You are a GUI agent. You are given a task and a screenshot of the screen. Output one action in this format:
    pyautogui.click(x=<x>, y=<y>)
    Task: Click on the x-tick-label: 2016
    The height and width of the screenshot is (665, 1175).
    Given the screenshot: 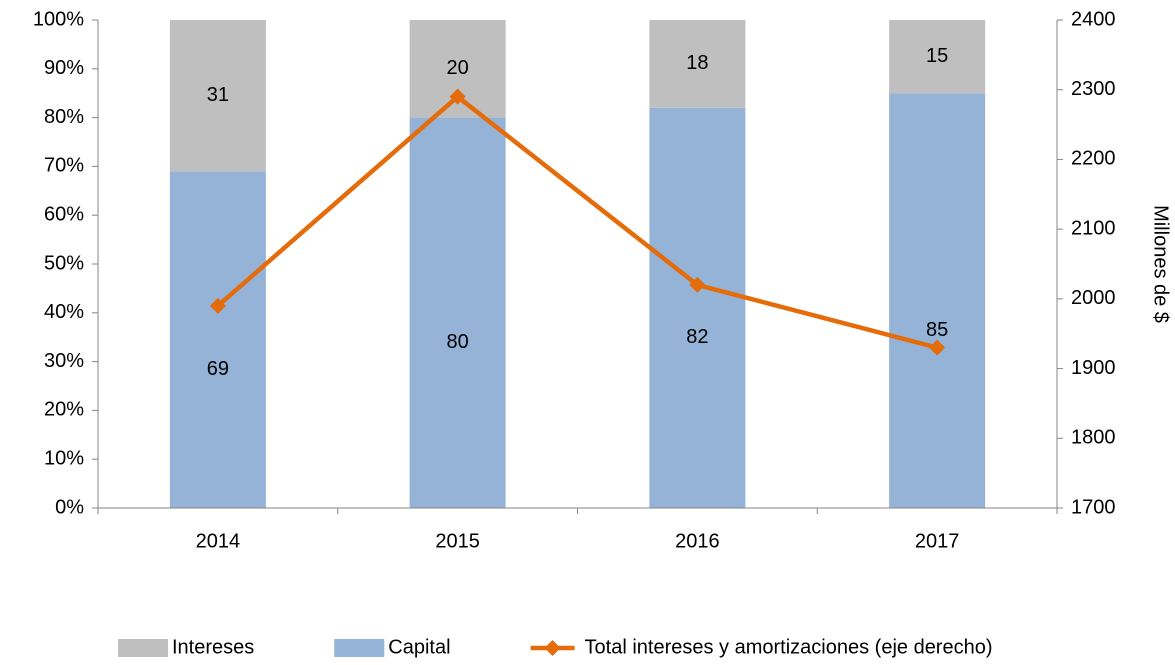 What is the action you would take?
    pyautogui.click(x=697, y=541)
    